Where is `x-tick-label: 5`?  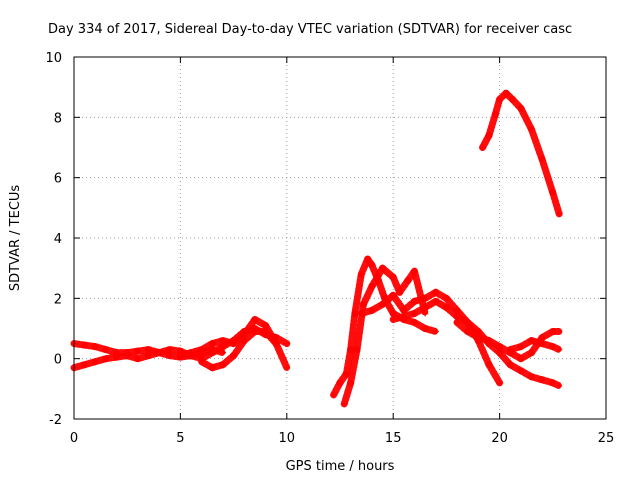
x-tick-label: 5 is located at coordinates (180, 438).